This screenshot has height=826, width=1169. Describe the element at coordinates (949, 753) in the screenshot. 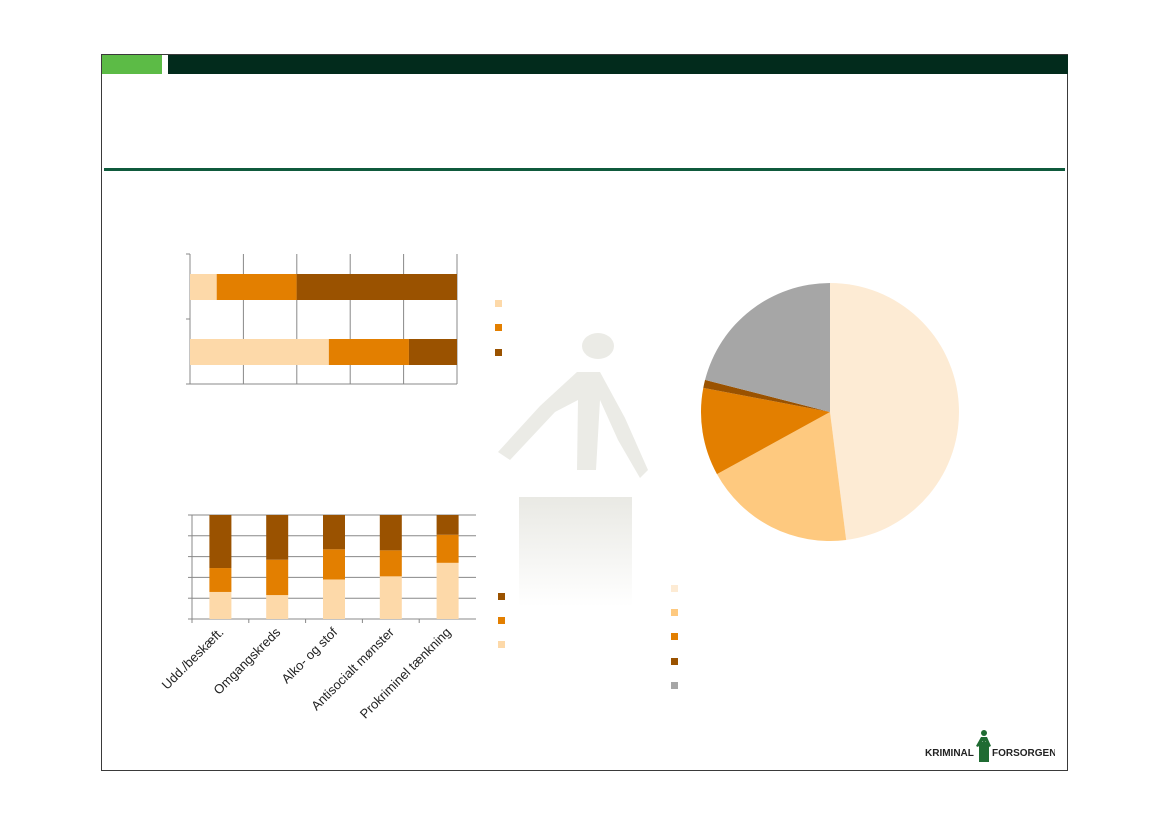

I see `logo-text-left: KRIMINAL` at that location.